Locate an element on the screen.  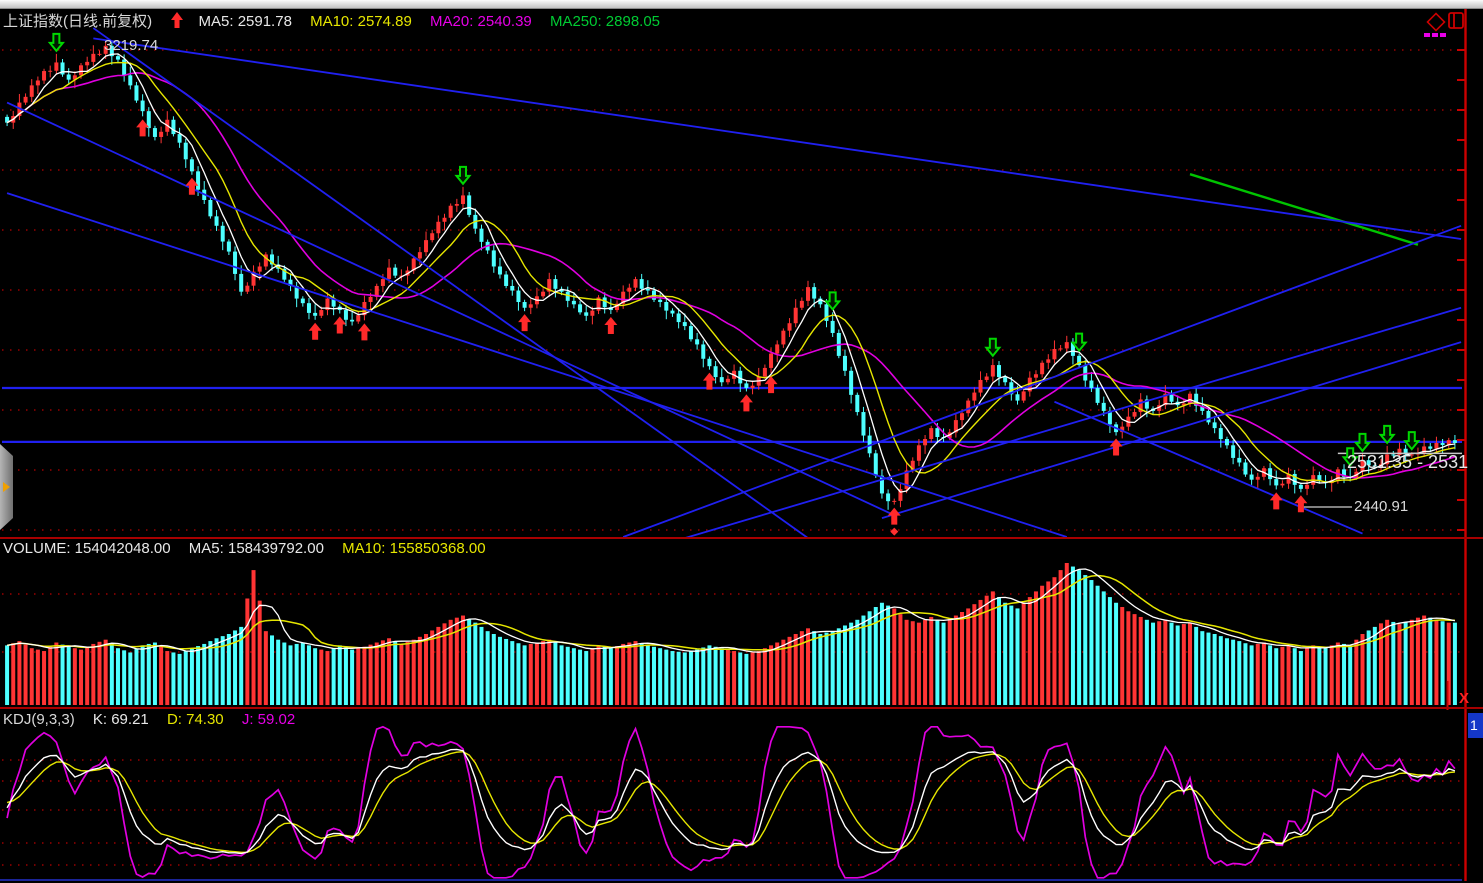
ma10-value: MA10: 2574.89 is located at coordinates (361, 21).